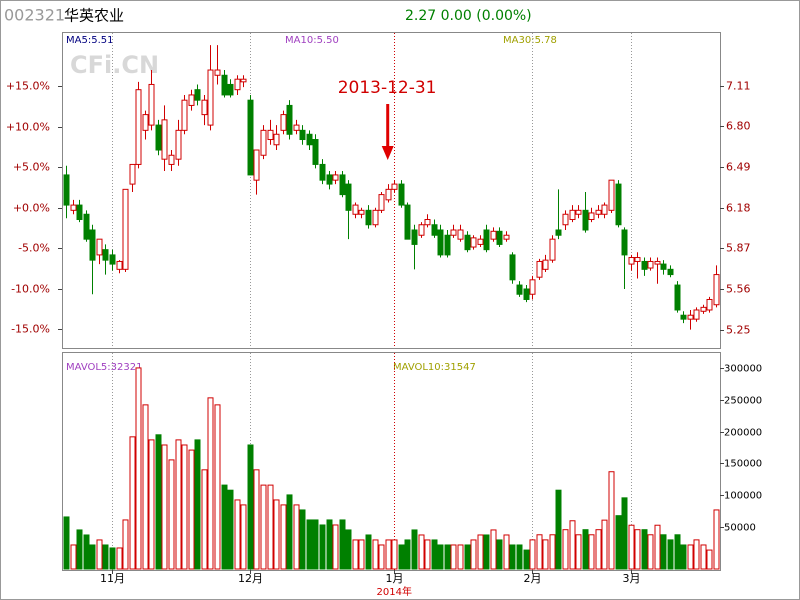  I want to click on y-tick-label: 6.80, so click(738, 126).